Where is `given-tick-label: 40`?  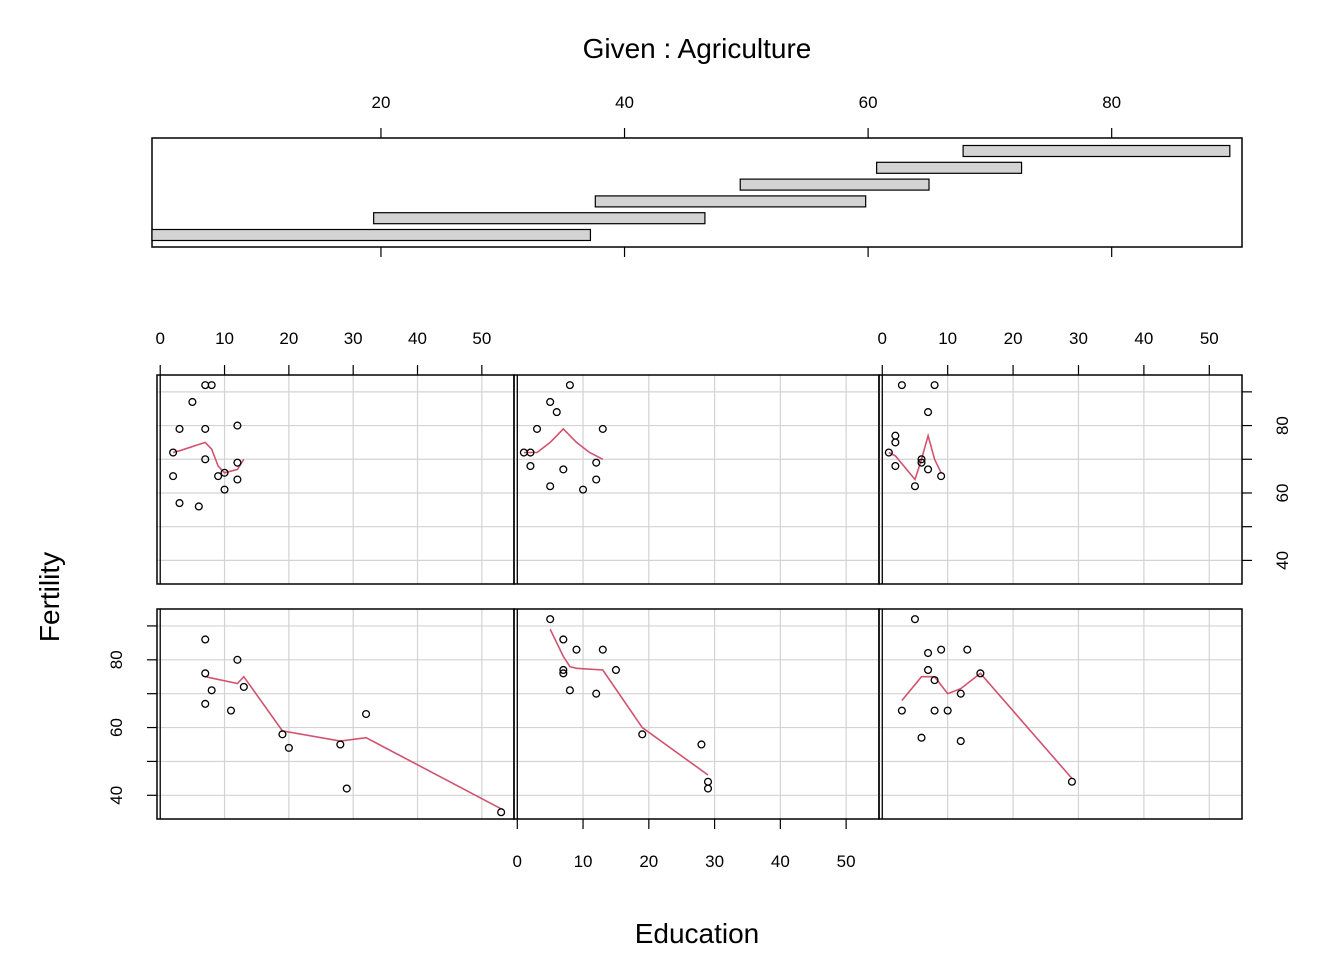 given-tick-label: 40 is located at coordinates (624, 102).